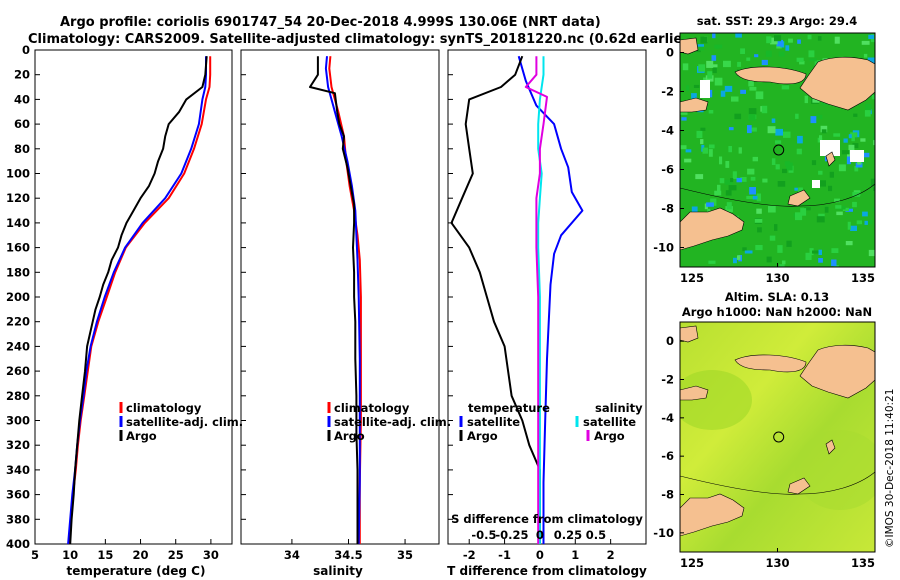 The height and width of the screenshot is (580, 900). What do you see at coordinates (511, 535) in the screenshot?
I see `s-tick-label: -0.25` at bounding box center [511, 535].